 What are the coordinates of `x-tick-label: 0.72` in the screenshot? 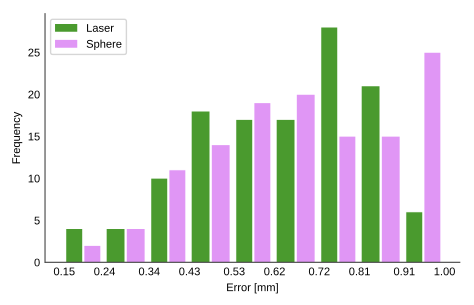 It's located at (319, 271).